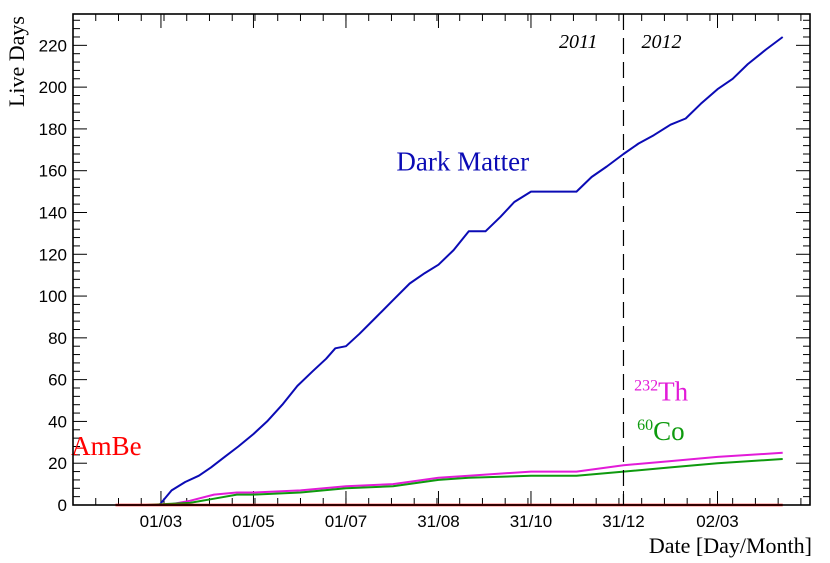 The image size is (830, 563). I want to click on y-axis-title: Live Days, so click(16, 61).